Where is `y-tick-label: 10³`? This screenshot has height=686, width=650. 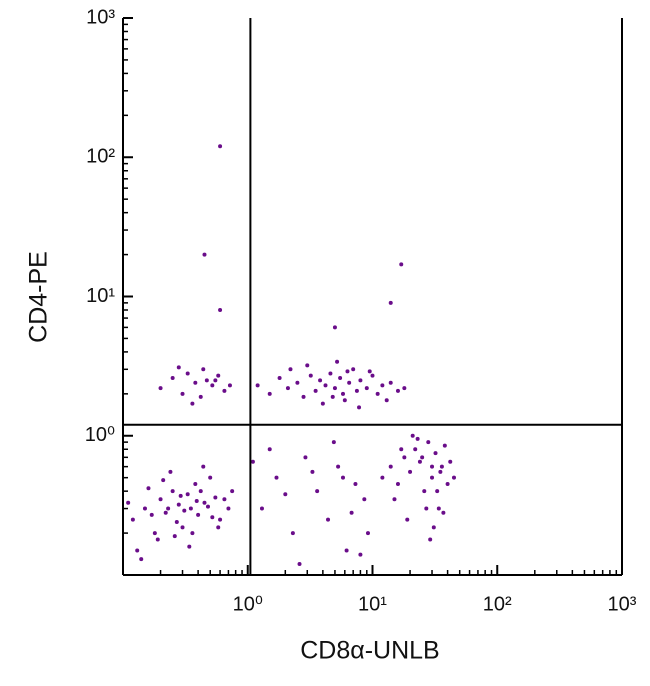
y-tick-label: 10³ is located at coordinates (100, 17).